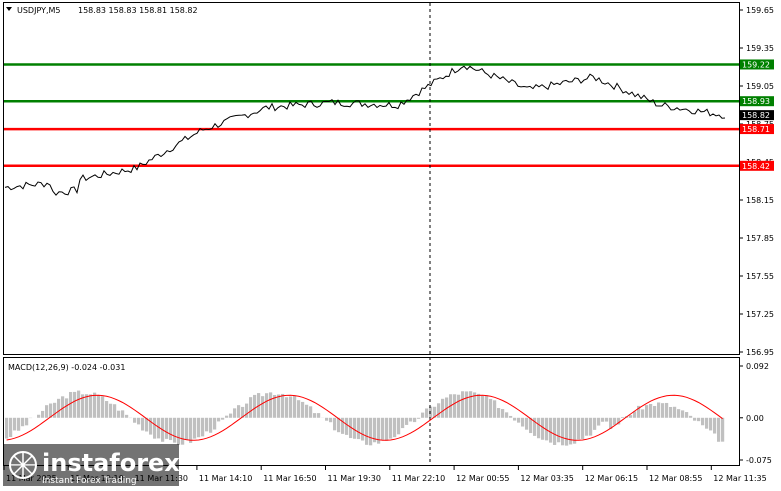 The image size is (781, 491). What do you see at coordinates (354, 478) in the screenshot?
I see `time-tick-label: 11 Mar 19:30` at bounding box center [354, 478].